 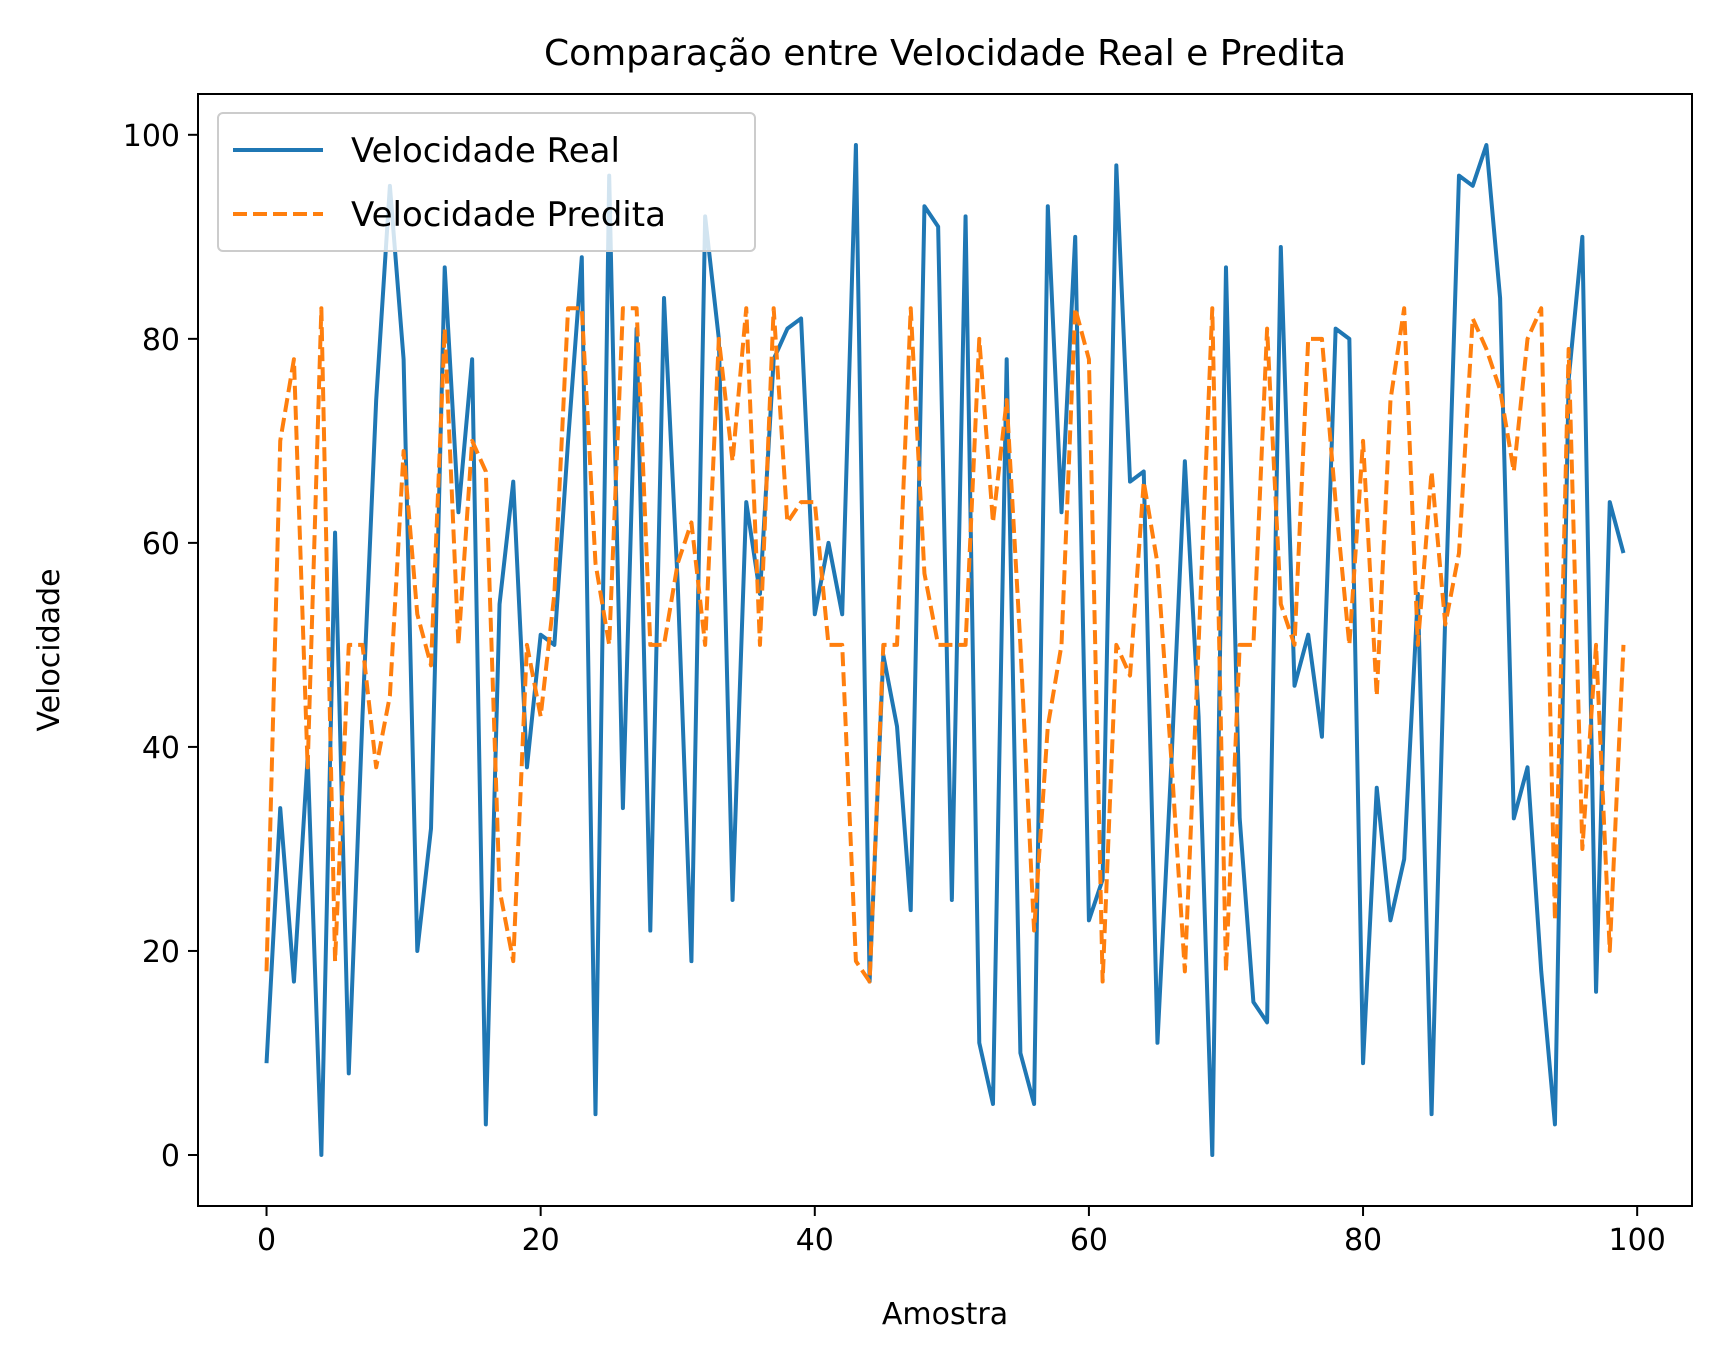 What do you see at coordinates (541, 1240) in the screenshot?
I see `x-tick-label: 20` at bounding box center [541, 1240].